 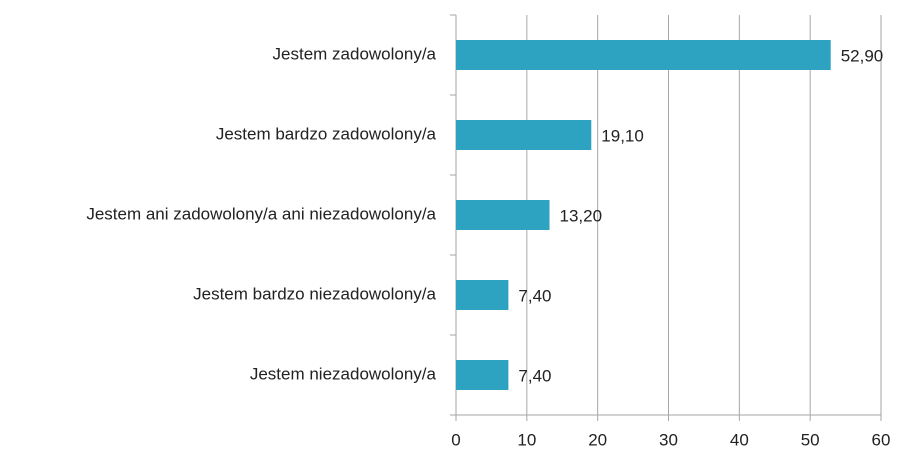 I want to click on x-tick-label: 0, so click(x=455, y=439).